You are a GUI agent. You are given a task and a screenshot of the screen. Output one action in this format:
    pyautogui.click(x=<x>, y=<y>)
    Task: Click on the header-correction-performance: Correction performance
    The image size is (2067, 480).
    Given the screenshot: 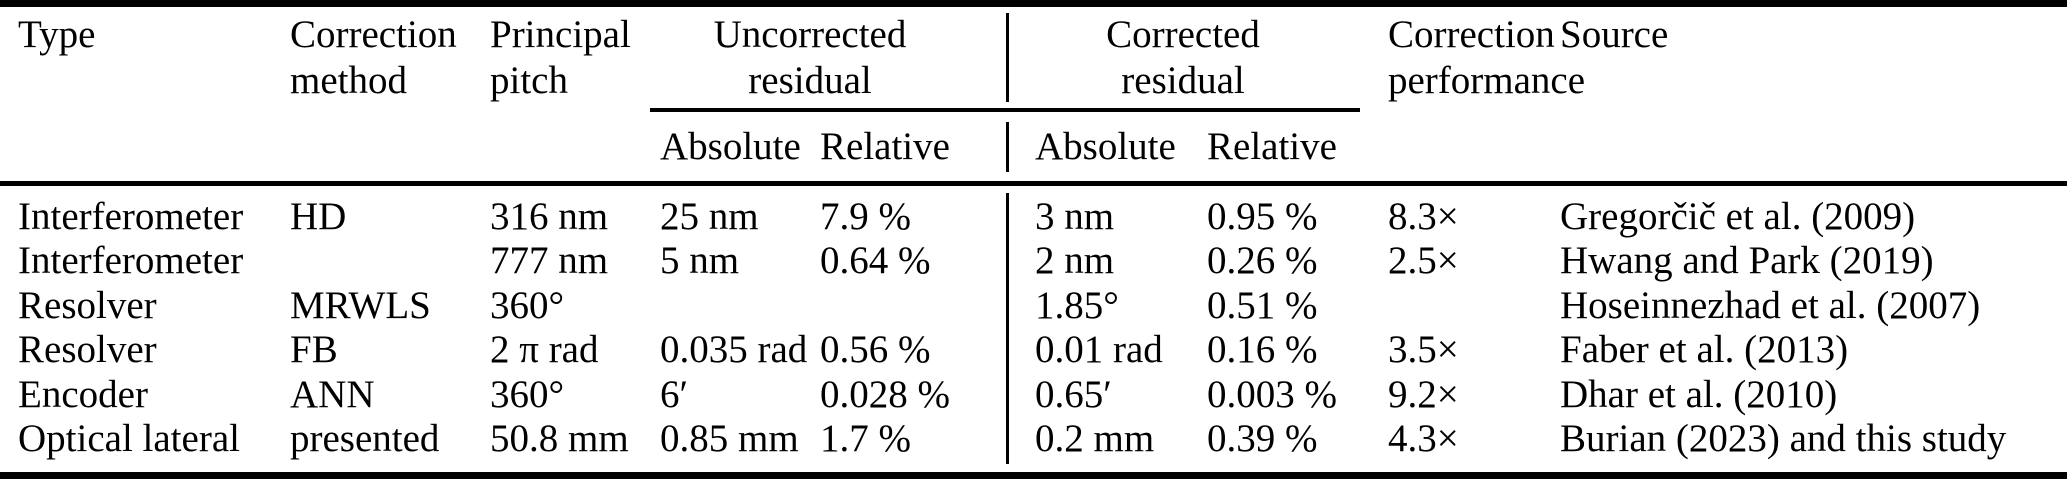 What is the action you would take?
    pyautogui.click(x=1487, y=57)
    